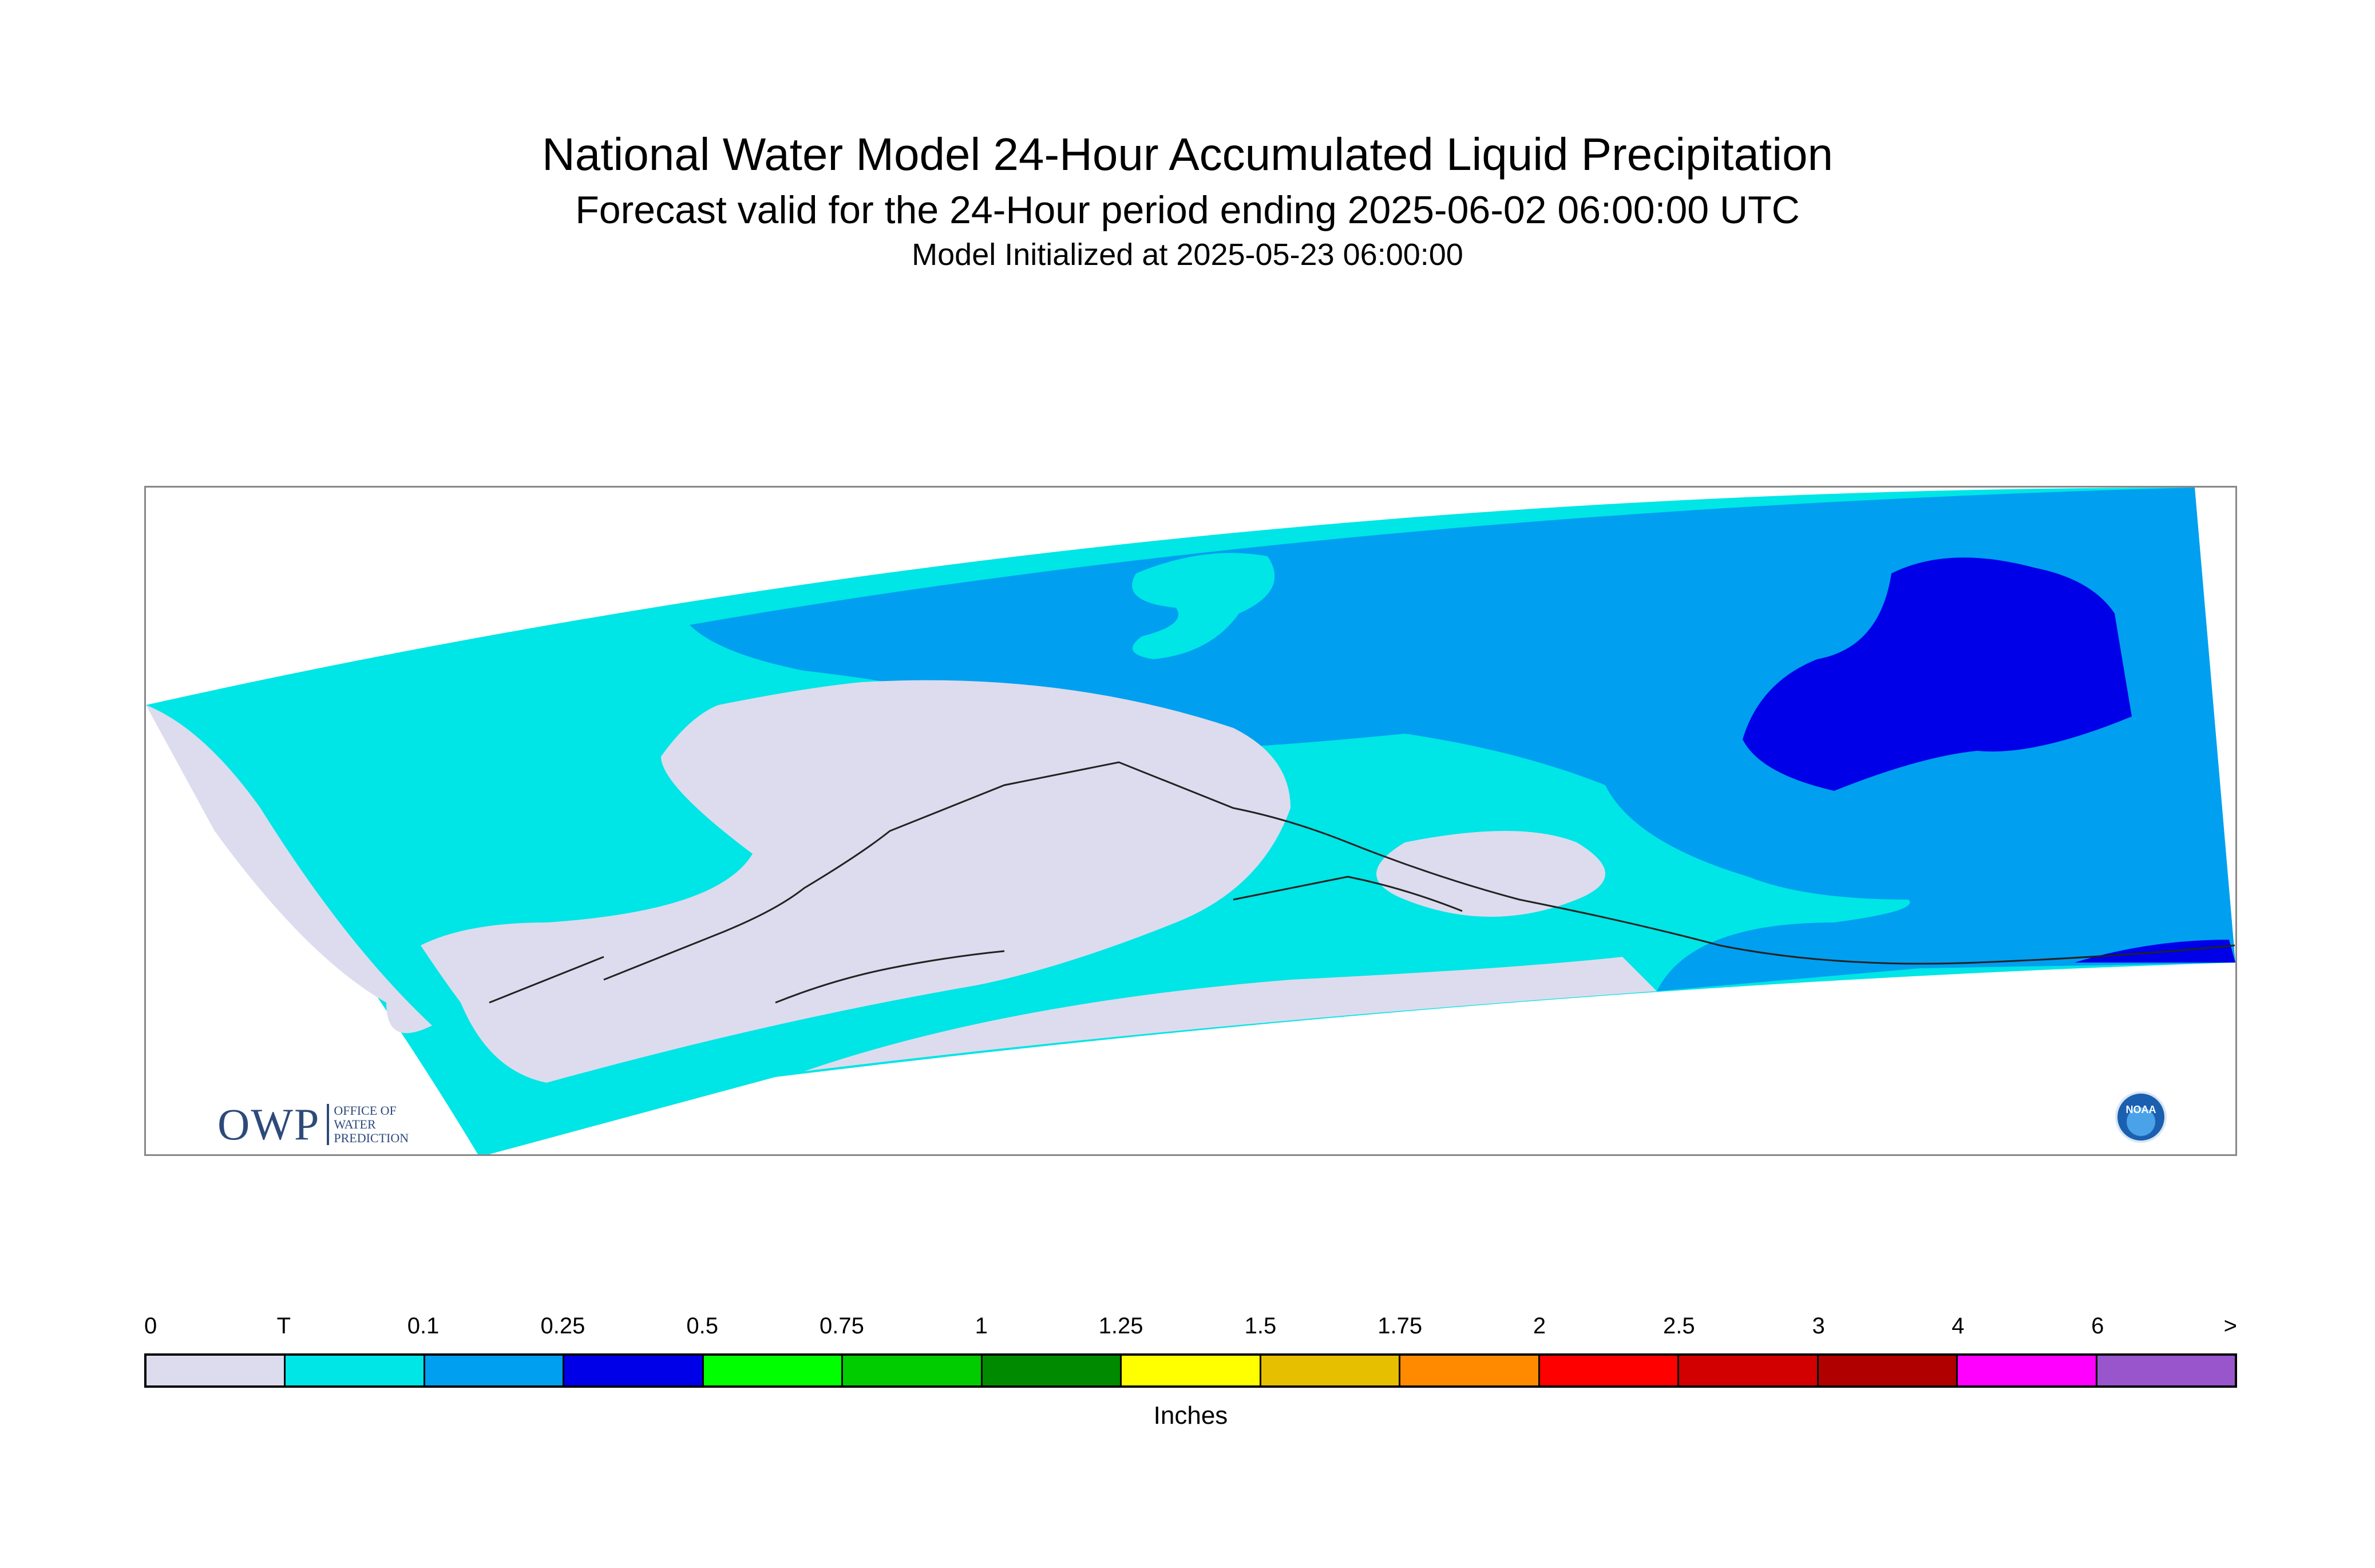 This screenshot has height=1568, width=2375. I want to click on legend-tick-label: 0, so click(151, 1326).